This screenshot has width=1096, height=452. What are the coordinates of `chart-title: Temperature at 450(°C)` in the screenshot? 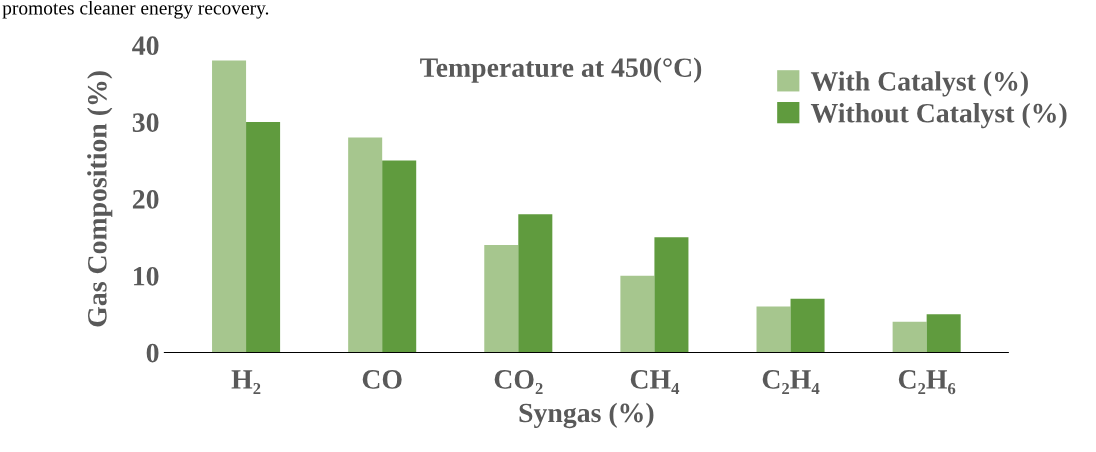 It's located at (561, 70).